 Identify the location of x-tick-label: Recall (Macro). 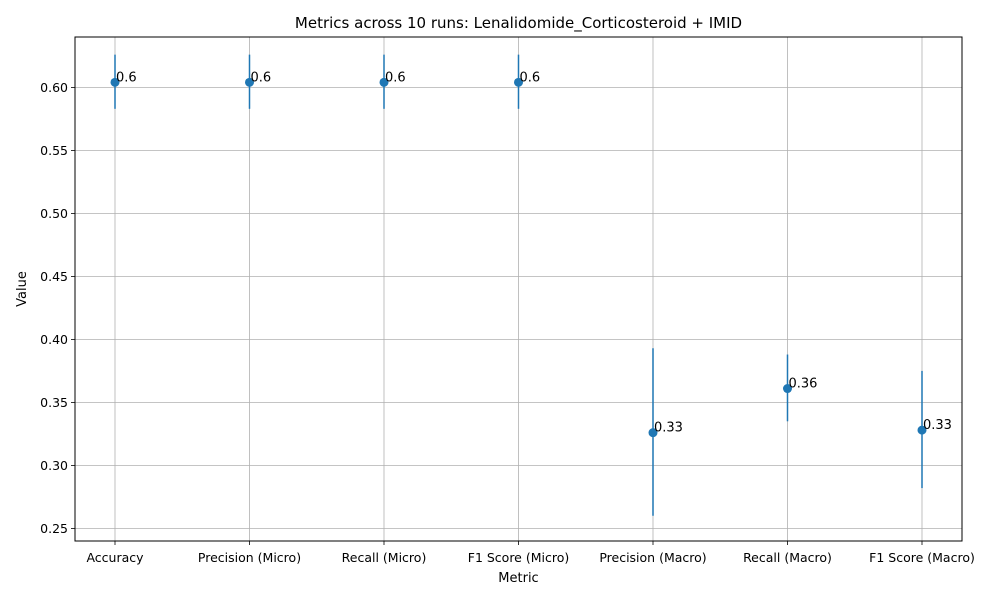
(787, 557).